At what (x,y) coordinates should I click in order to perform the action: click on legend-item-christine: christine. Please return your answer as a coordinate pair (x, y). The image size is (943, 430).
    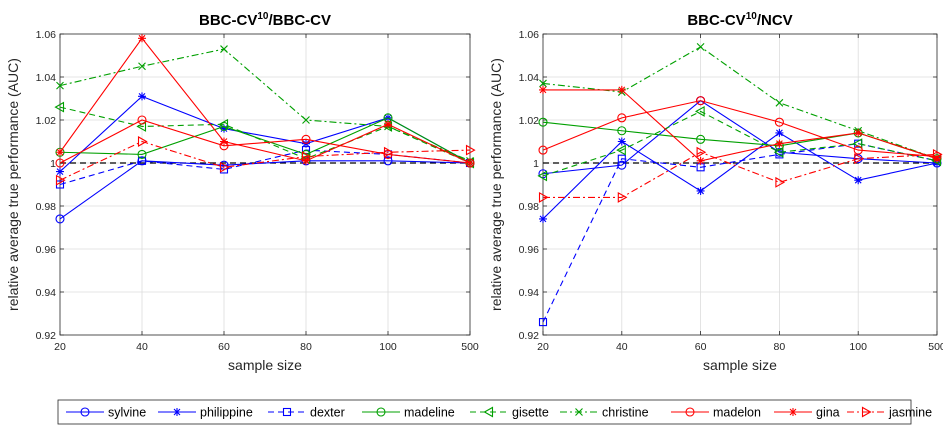
    Looking at the image, I should click on (604, 413).